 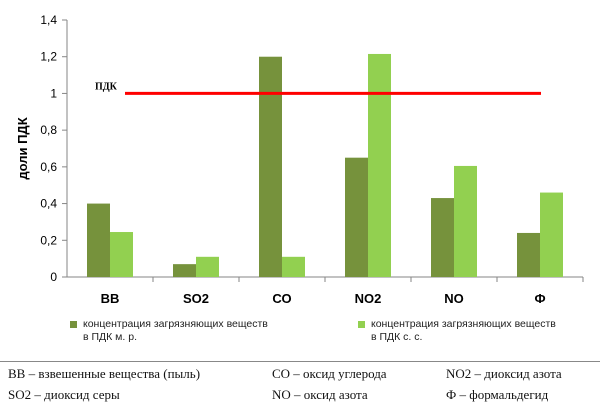 What do you see at coordinates (320, 394) in the screenshot?
I see `note-no: NO – оксид азота` at bounding box center [320, 394].